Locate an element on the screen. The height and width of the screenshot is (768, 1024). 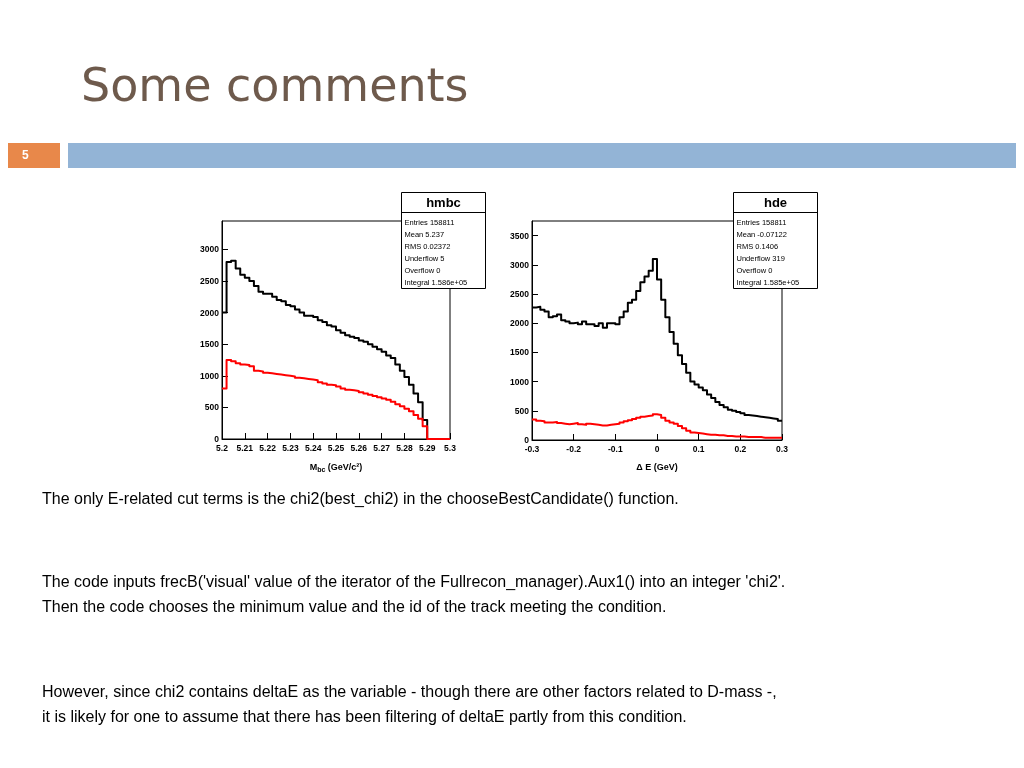
x-tick-label: 5.29 is located at coordinates (427, 447).